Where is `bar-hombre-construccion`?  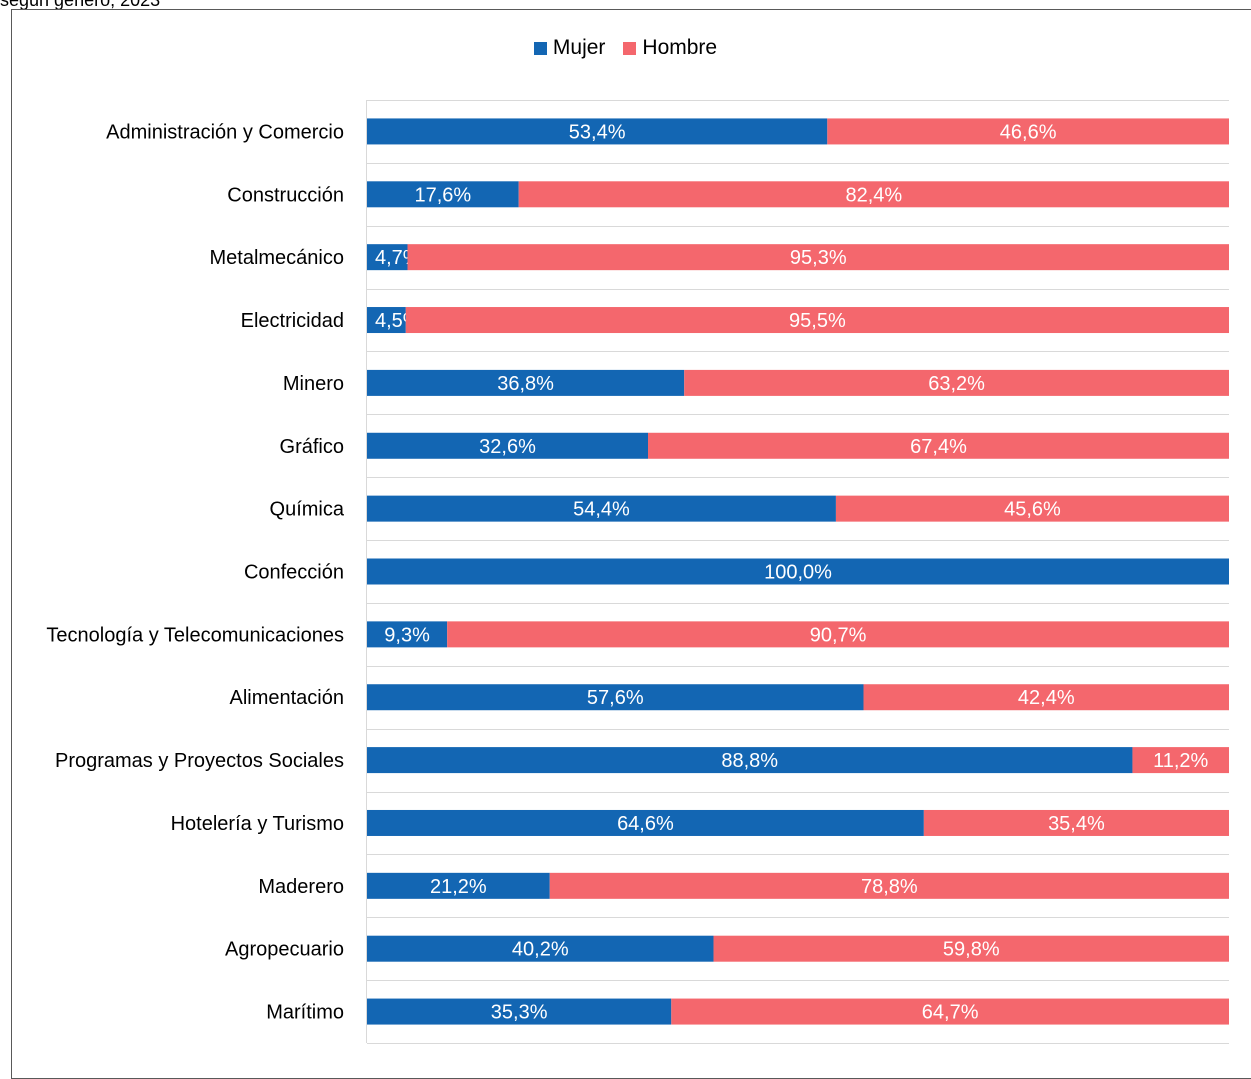
bar-hombre-construccion is located at coordinates (873, 194).